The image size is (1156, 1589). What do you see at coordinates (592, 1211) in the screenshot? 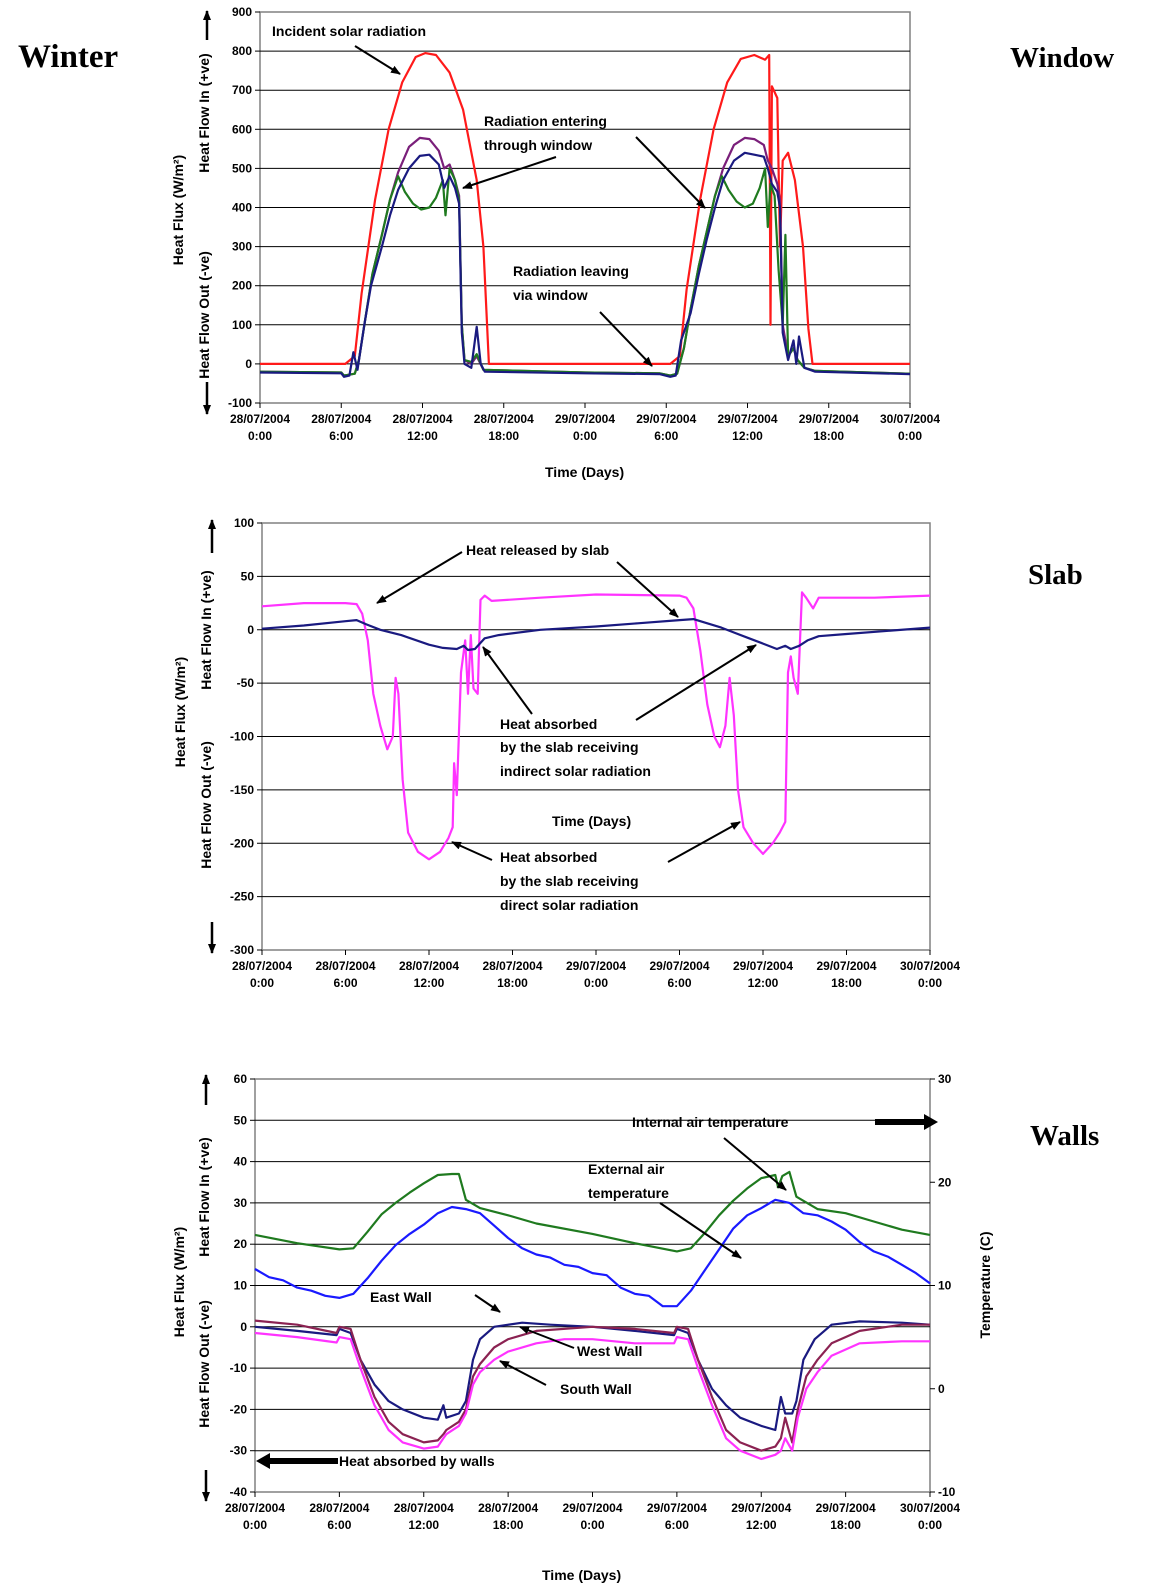
I see `series-line-green` at bounding box center [592, 1211].